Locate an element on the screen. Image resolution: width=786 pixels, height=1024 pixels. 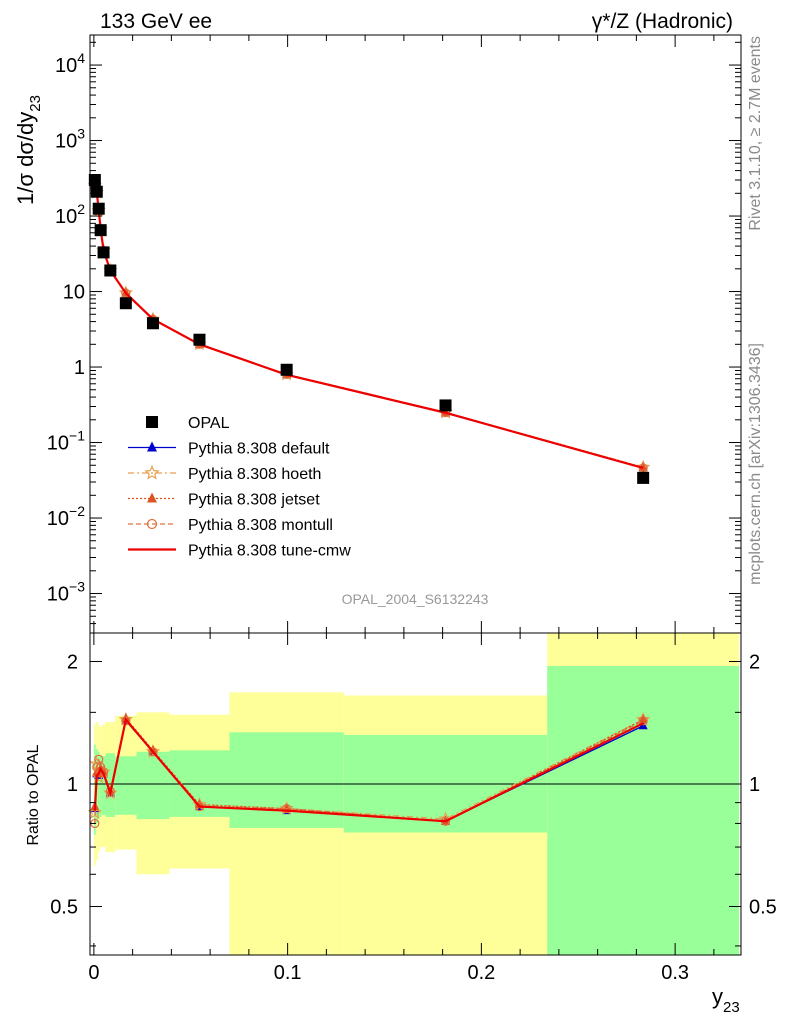
rivet-version-label: Rivet 3.1.10, ≥ 2.7M events is located at coordinates (755, 133).